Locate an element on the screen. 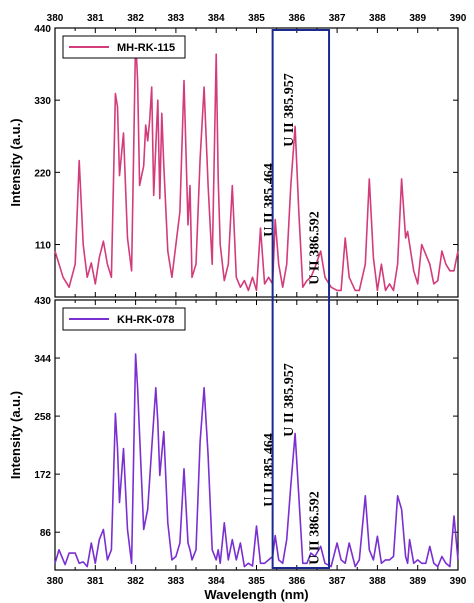  x-tick-label-top: 382 is located at coordinates (135, 18).